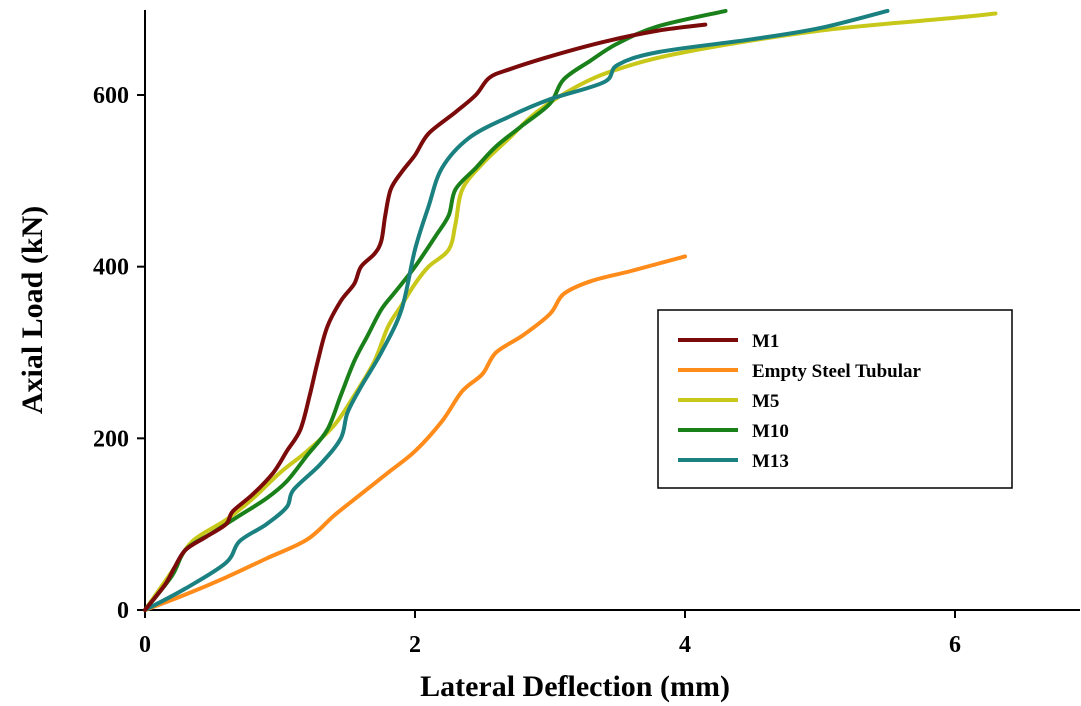  I want to click on legend-label: M5, so click(765, 401).